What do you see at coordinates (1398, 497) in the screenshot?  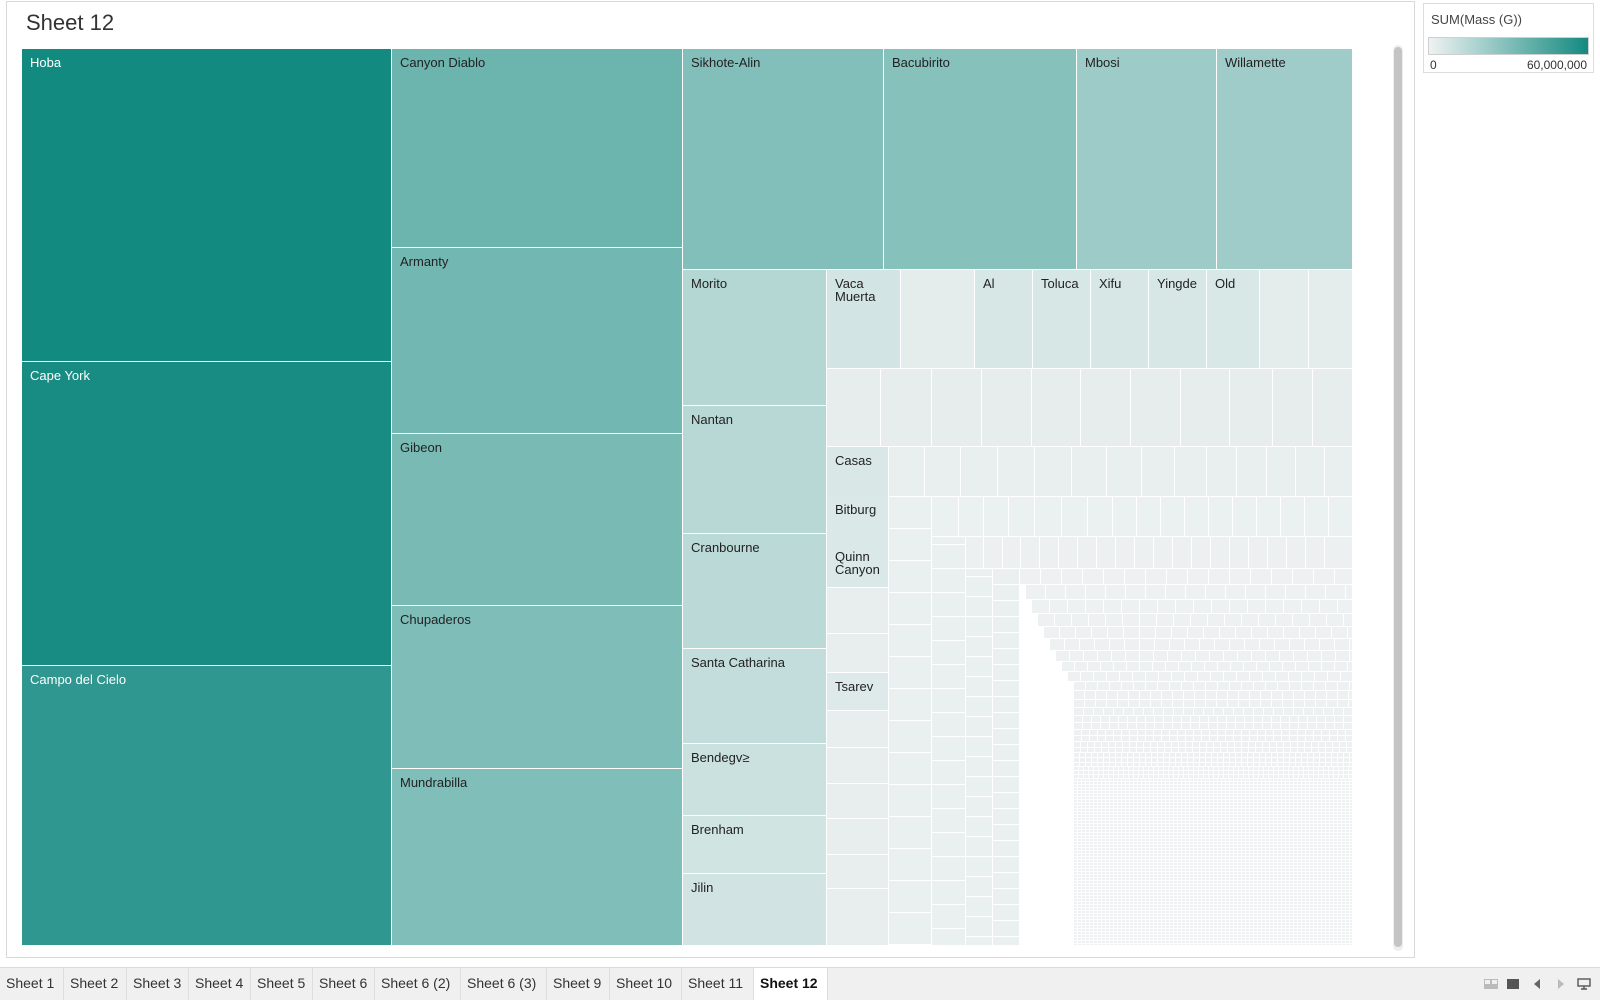 I see `scrollbar-thumb` at bounding box center [1398, 497].